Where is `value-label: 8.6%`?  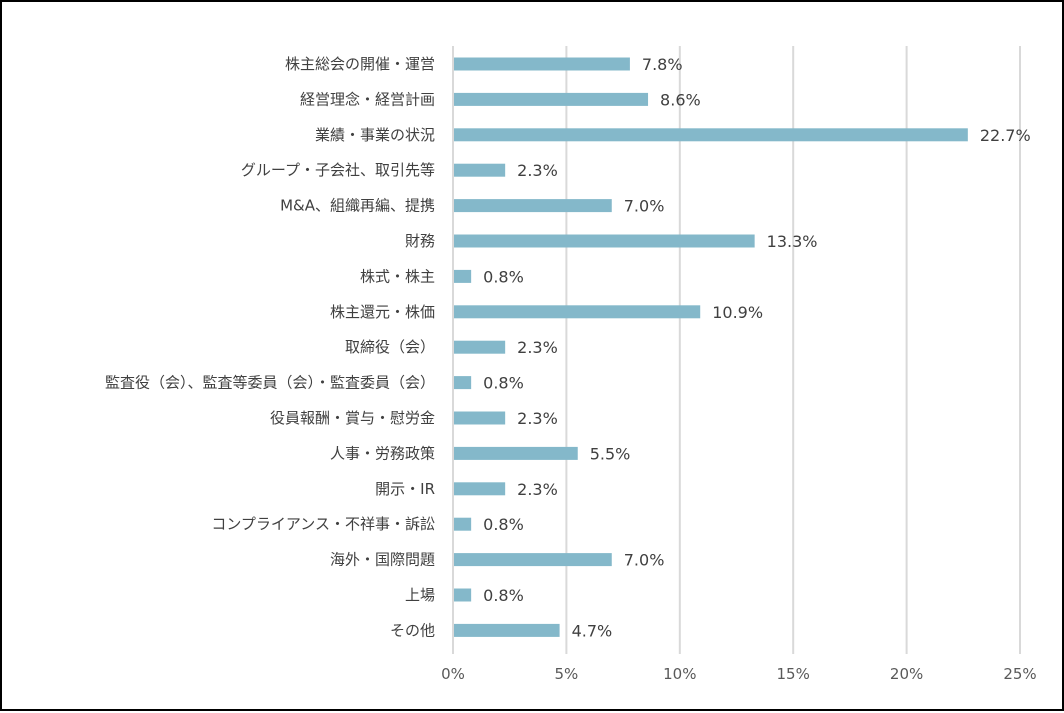 value-label: 8.6% is located at coordinates (680, 99).